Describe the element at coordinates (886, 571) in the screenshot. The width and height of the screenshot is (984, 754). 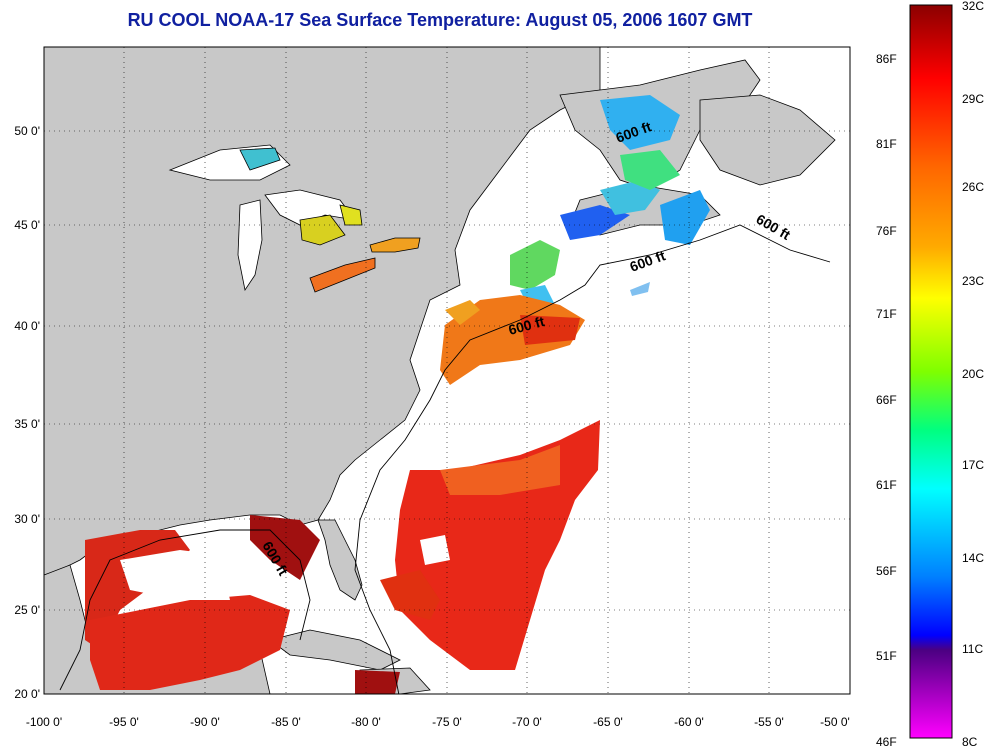
I see `colorbar-fahrenheit-label: 56F` at that location.